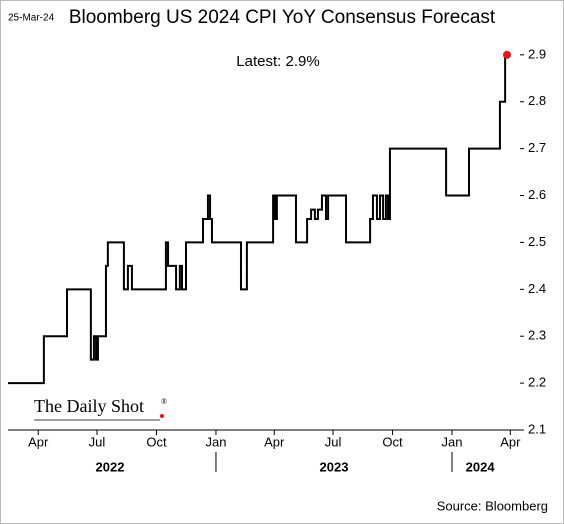  What do you see at coordinates (162, 416) in the screenshot?
I see `brand-dot` at bounding box center [162, 416].